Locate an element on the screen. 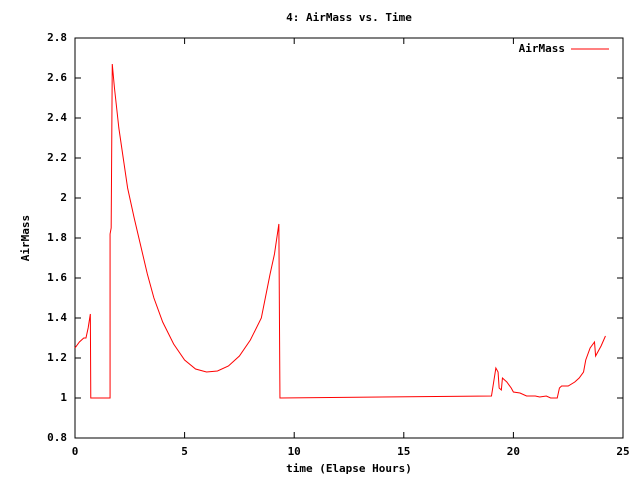 The height and width of the screenshot is (480, 640). x-tick-label: 15 is located at coordinates (403, 451).